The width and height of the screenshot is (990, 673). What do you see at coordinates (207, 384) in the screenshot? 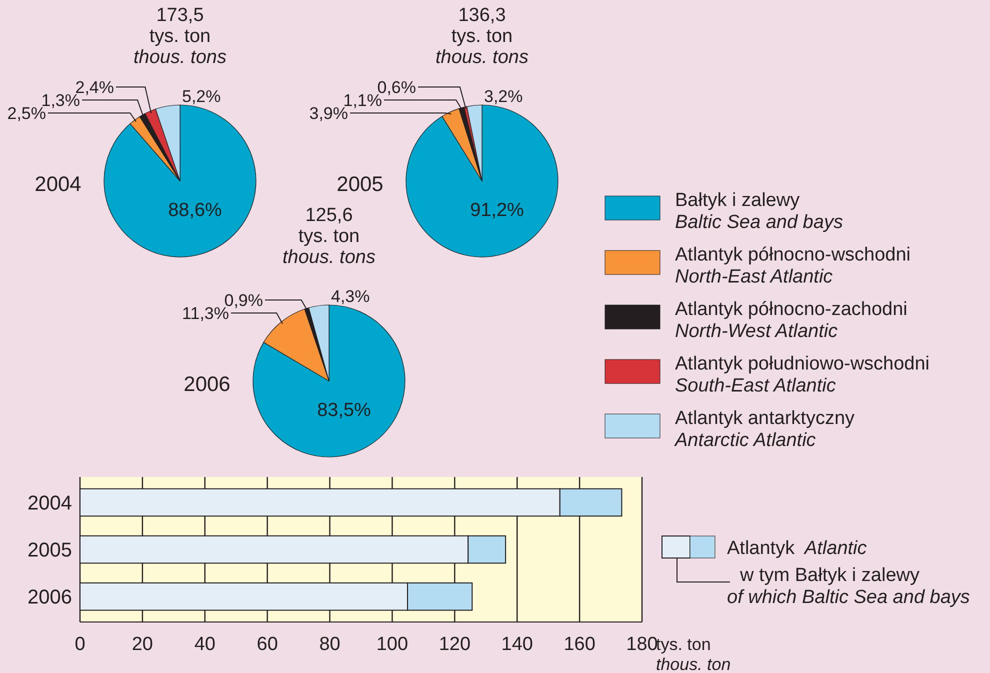
I see `text: 2006` at bounding box center [207, 384].